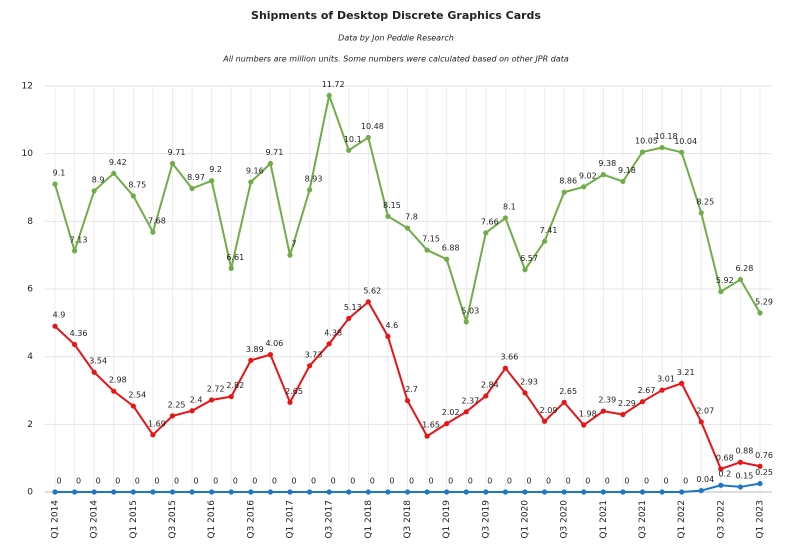 The image size is (792, 557). Describe the element at coordinates (431, 239) in the screenshot. I see `data-label: 7.15` at that location.